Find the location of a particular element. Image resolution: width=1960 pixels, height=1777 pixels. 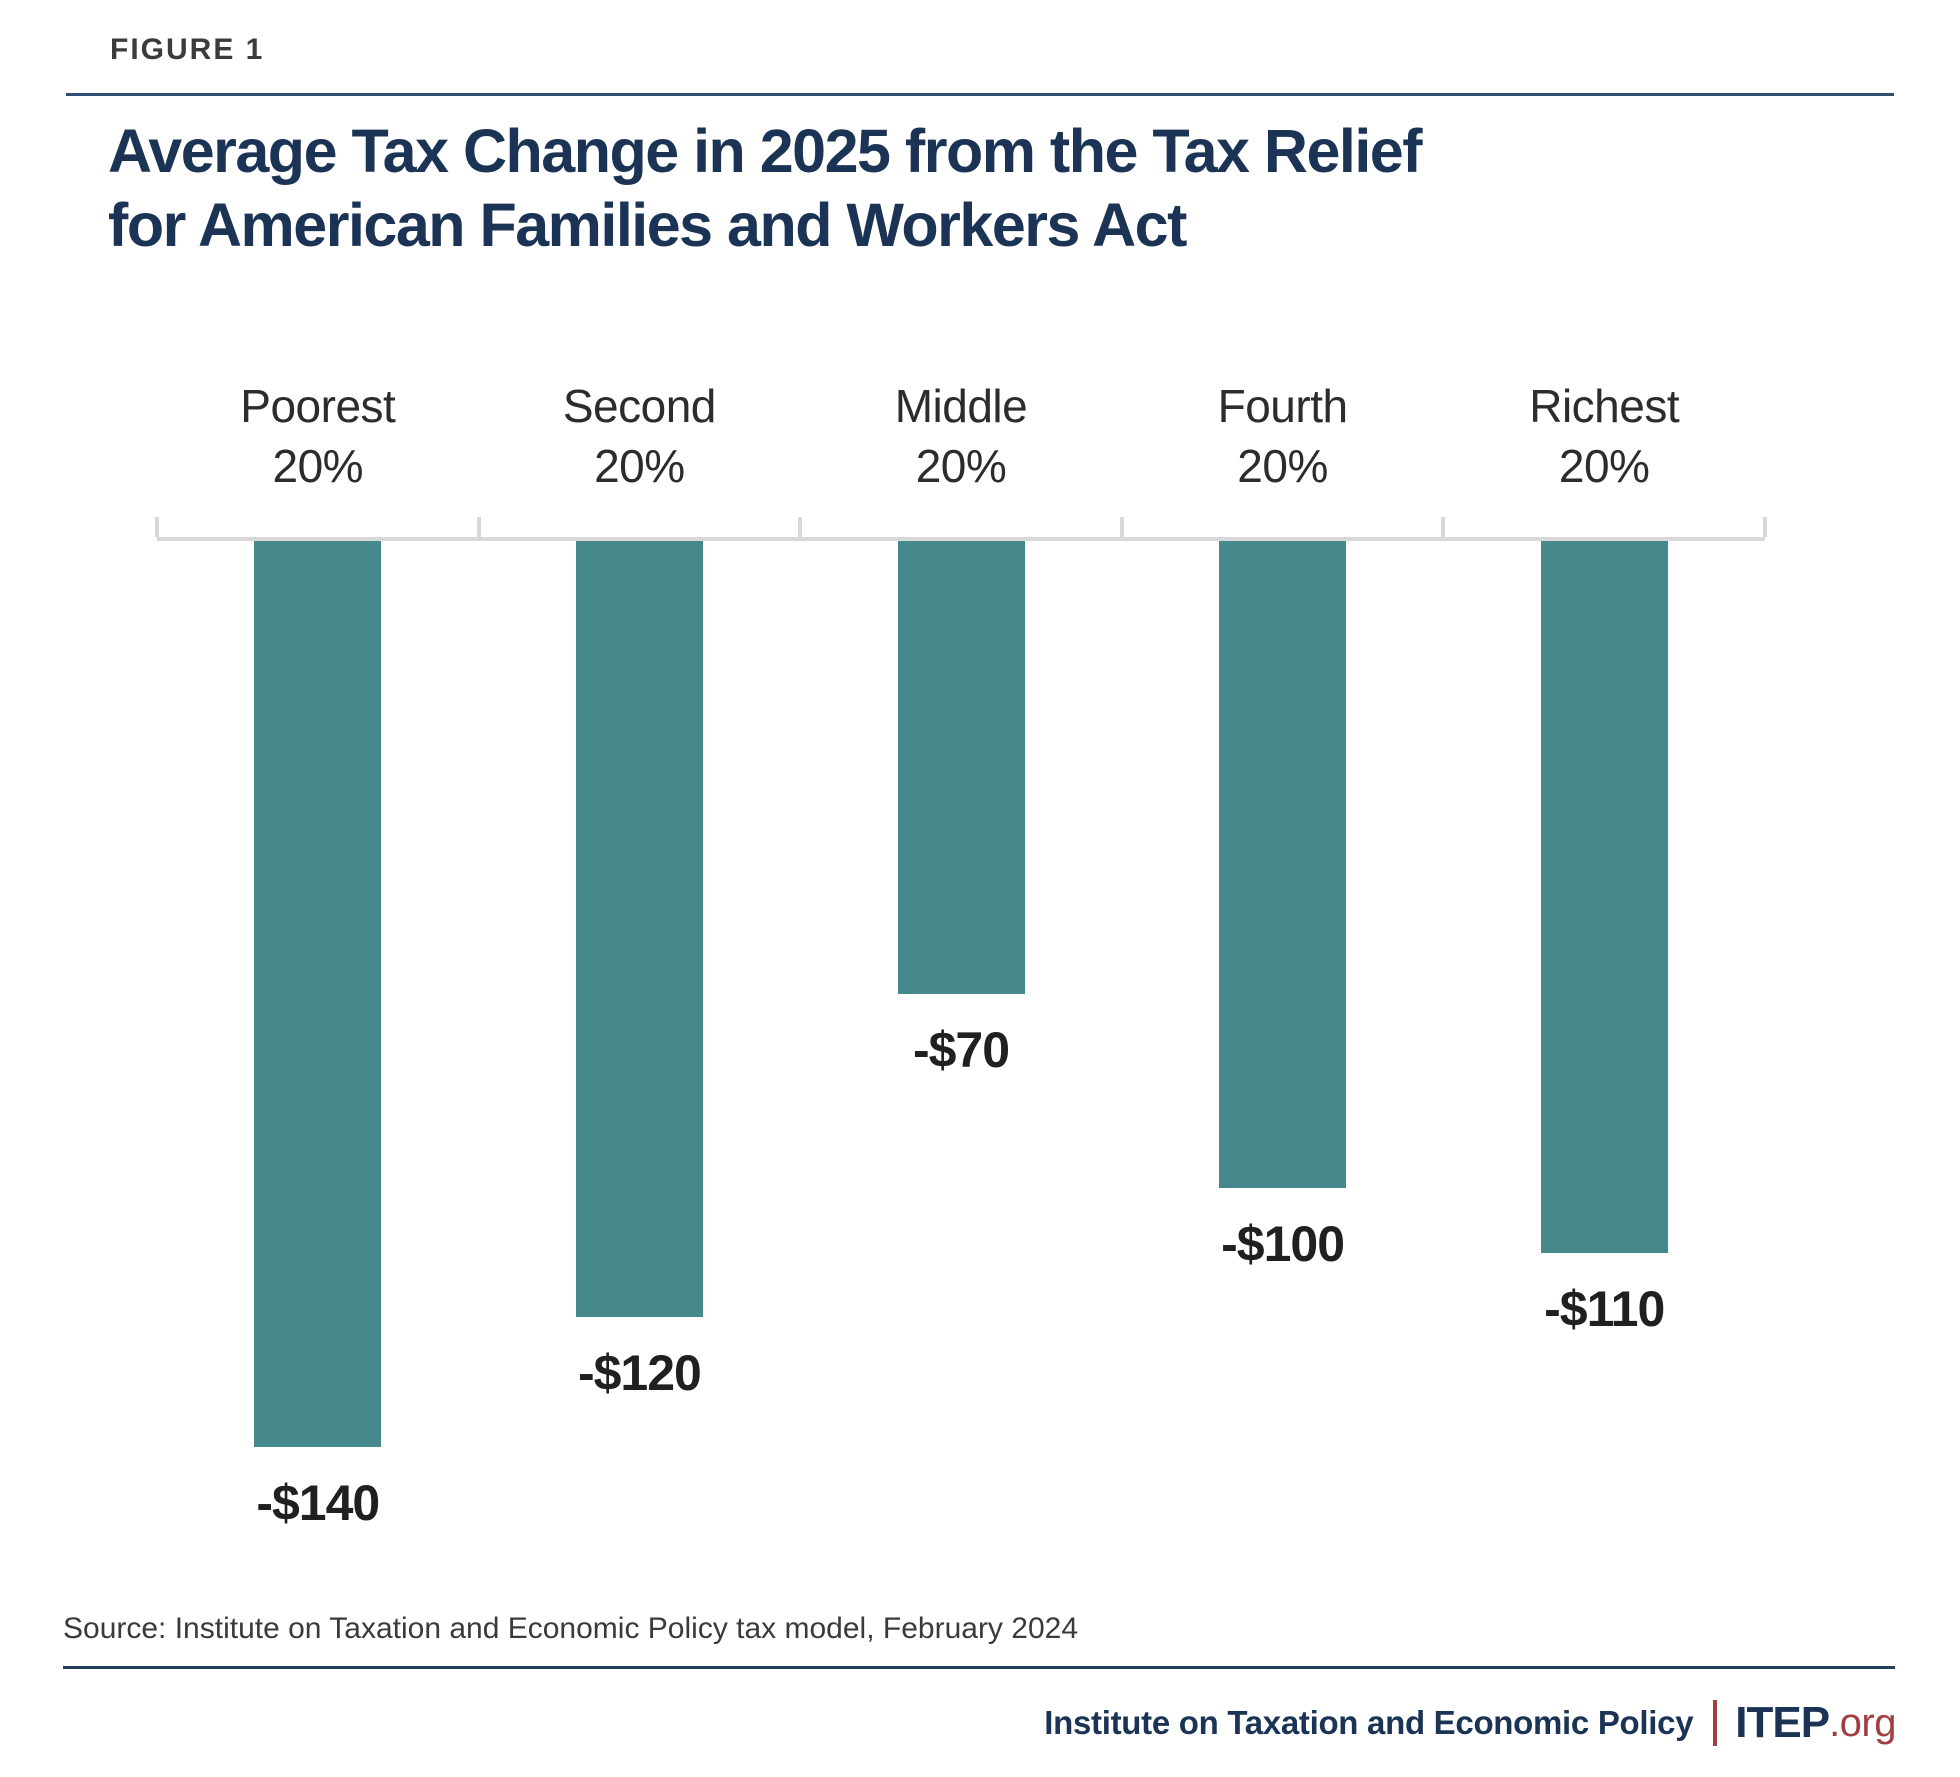

bar-richest-20- is located at coordinates (1604, 897).